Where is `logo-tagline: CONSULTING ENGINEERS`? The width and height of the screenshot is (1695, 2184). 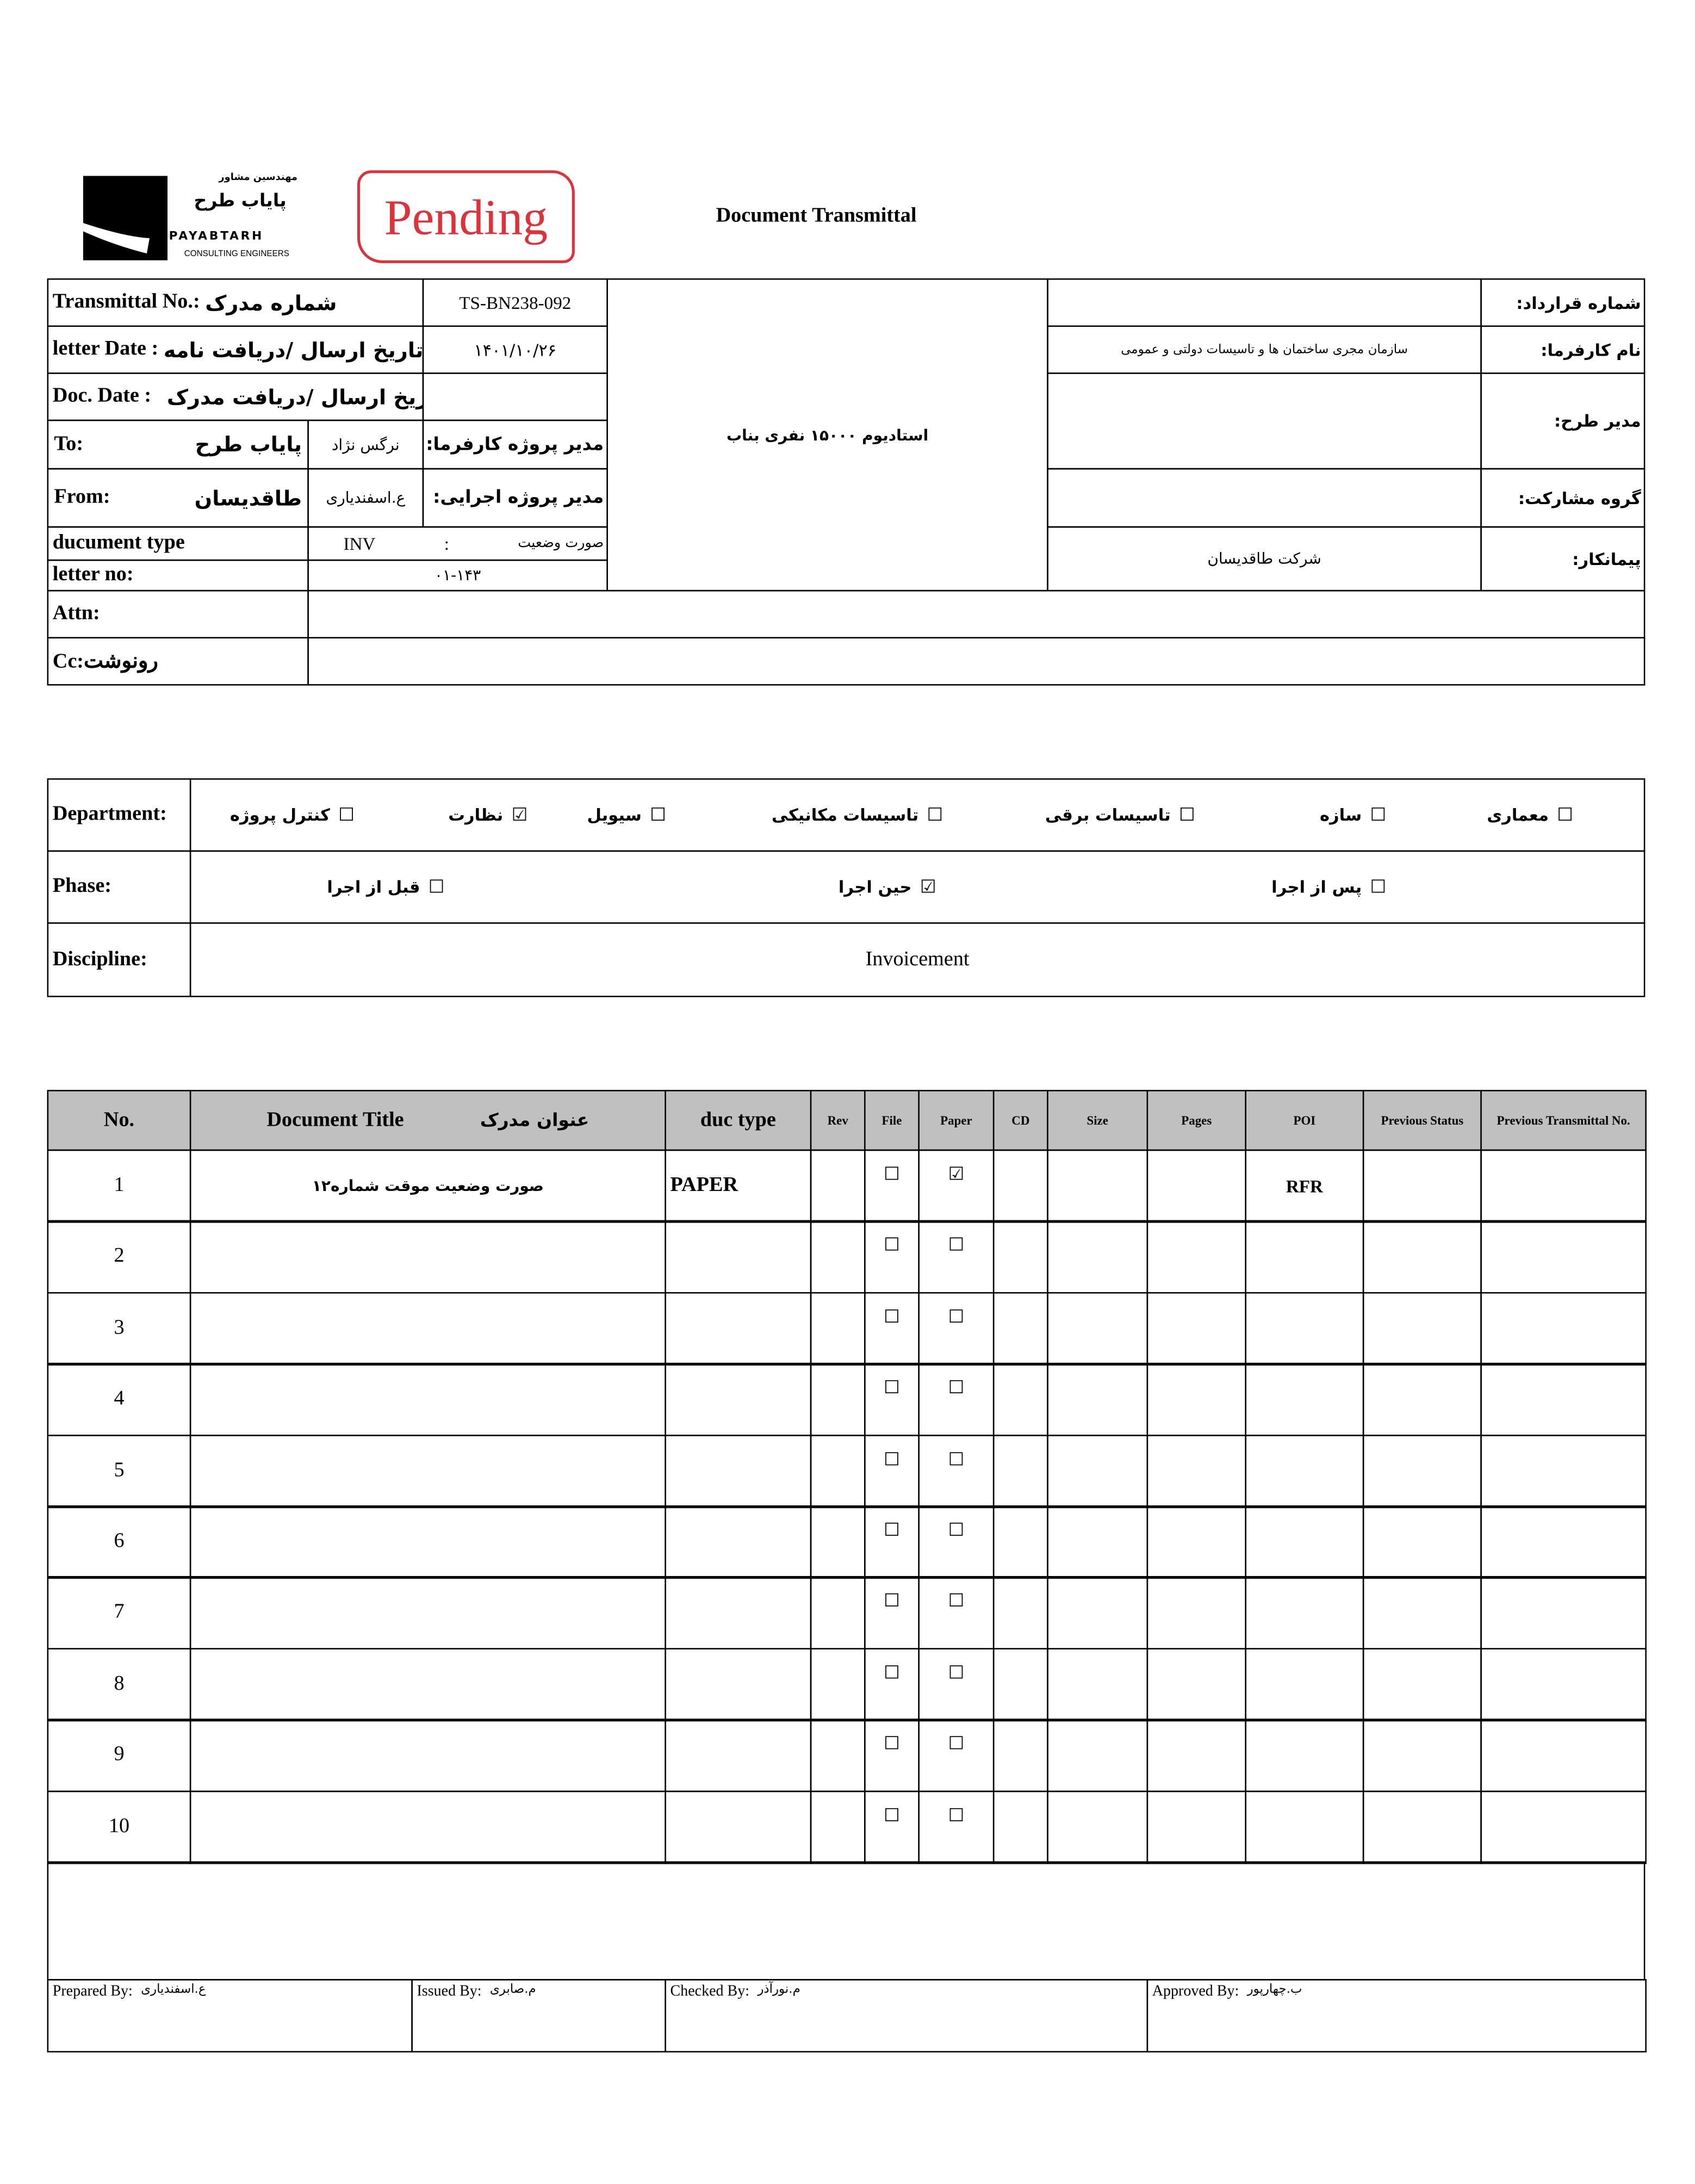 logo-tagline: CONSULTING ENGINEERS is located at coordinates (237, 254).